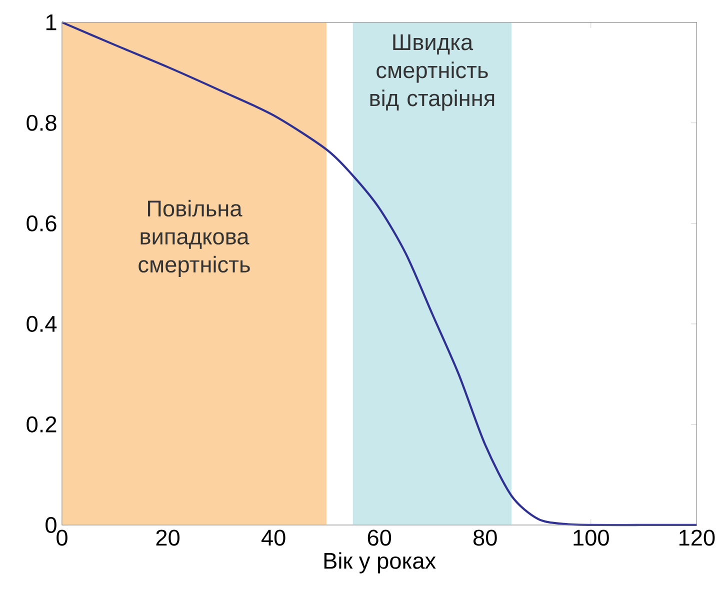  What do you see at coordinates (485, 538) in the screenshot?
I see `x-tick-label: 80` at bounding box center [485, 538].